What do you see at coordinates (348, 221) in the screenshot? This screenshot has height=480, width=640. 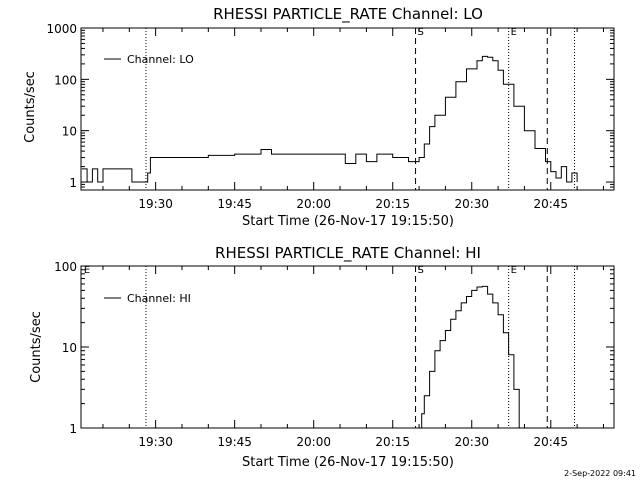 I see `lo-x-axis-label: Start Time (26-Nov-17 19:15:50)` at bounding box center [348, 221].